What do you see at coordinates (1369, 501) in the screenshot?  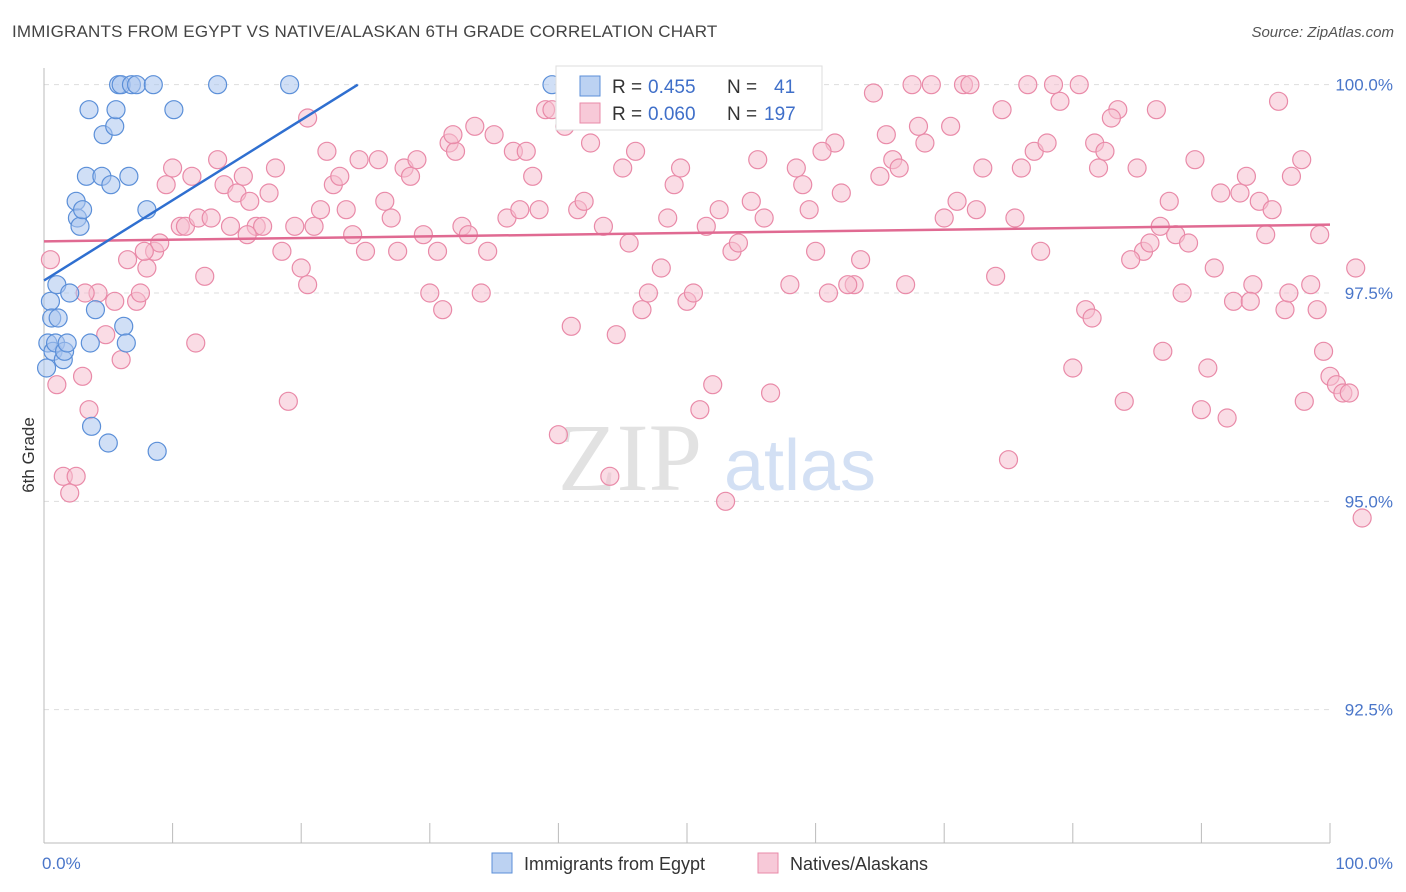 I see `y-tick-label: 95.0%` at bounding box center [1369, 501].